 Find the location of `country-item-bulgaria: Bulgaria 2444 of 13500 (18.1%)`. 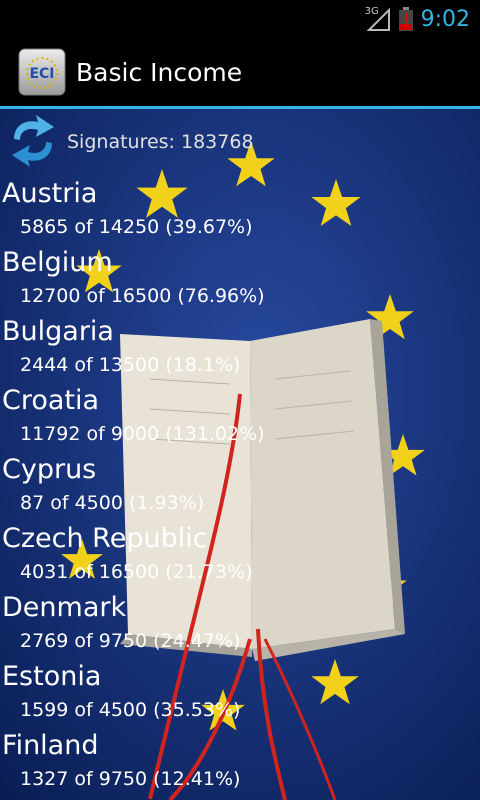

country-item-bulgaria: Bulgaria 2444 of 13500 (18.1%) is located at coordinates (240, 349).